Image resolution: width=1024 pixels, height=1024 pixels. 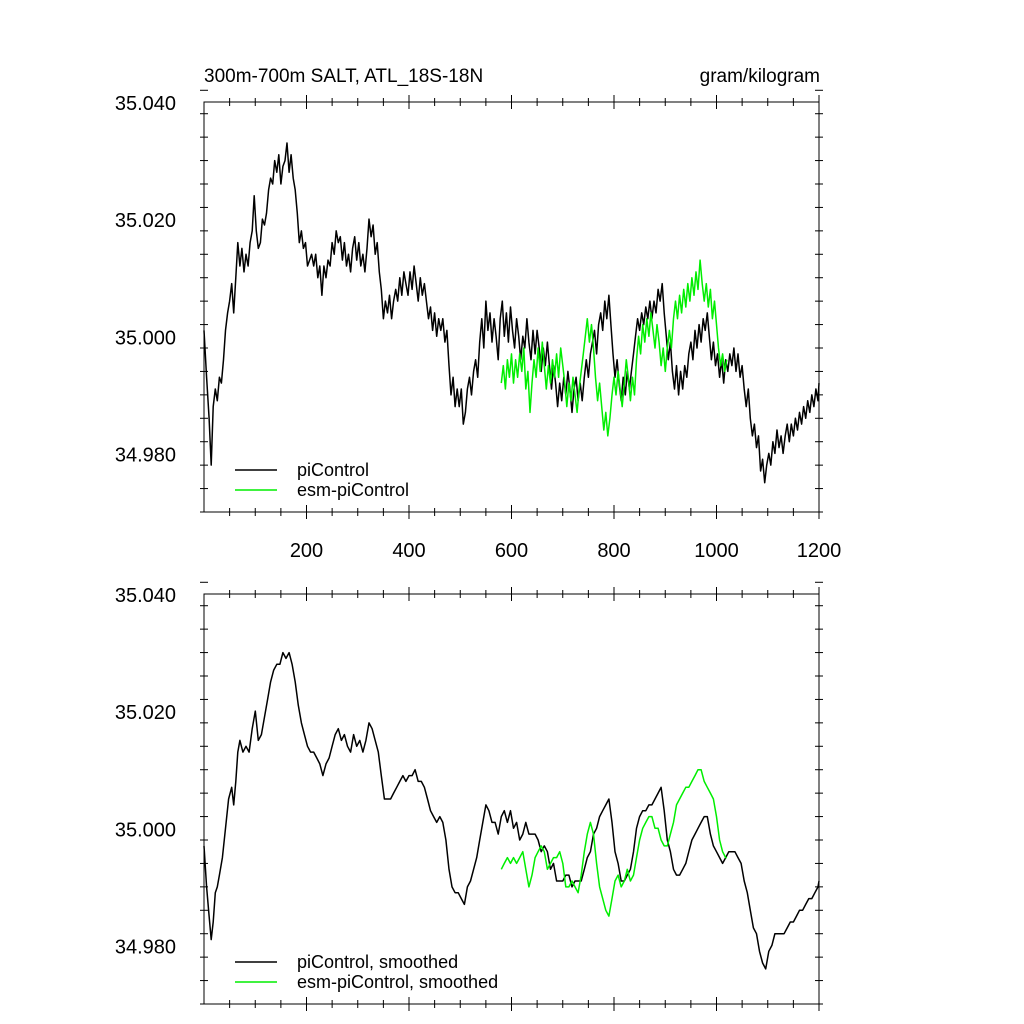 I want to click on top-x-tick-labels: 200 400 600 800 1000 1200, so click(x=565, y=551).